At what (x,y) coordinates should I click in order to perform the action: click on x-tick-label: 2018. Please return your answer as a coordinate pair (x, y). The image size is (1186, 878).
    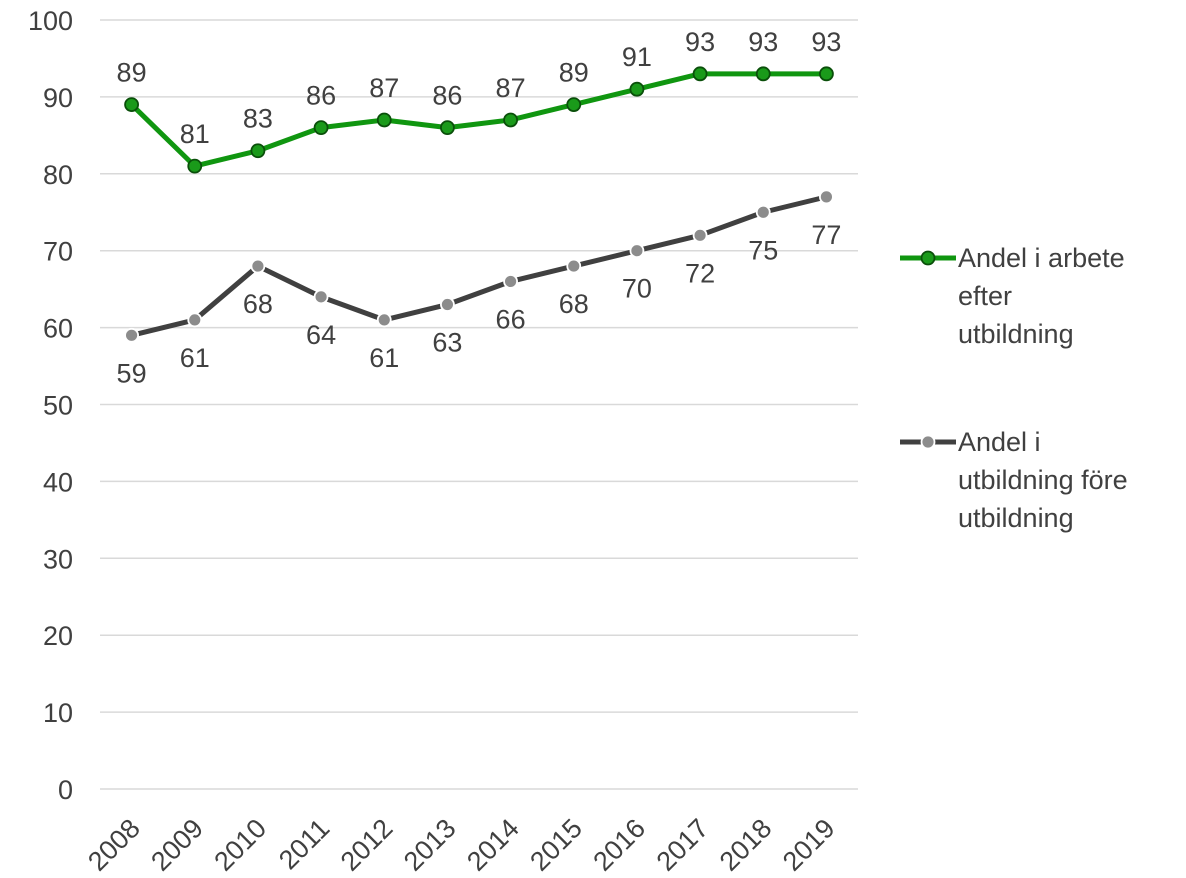
    Looking at the image, I should click on (746, 845).